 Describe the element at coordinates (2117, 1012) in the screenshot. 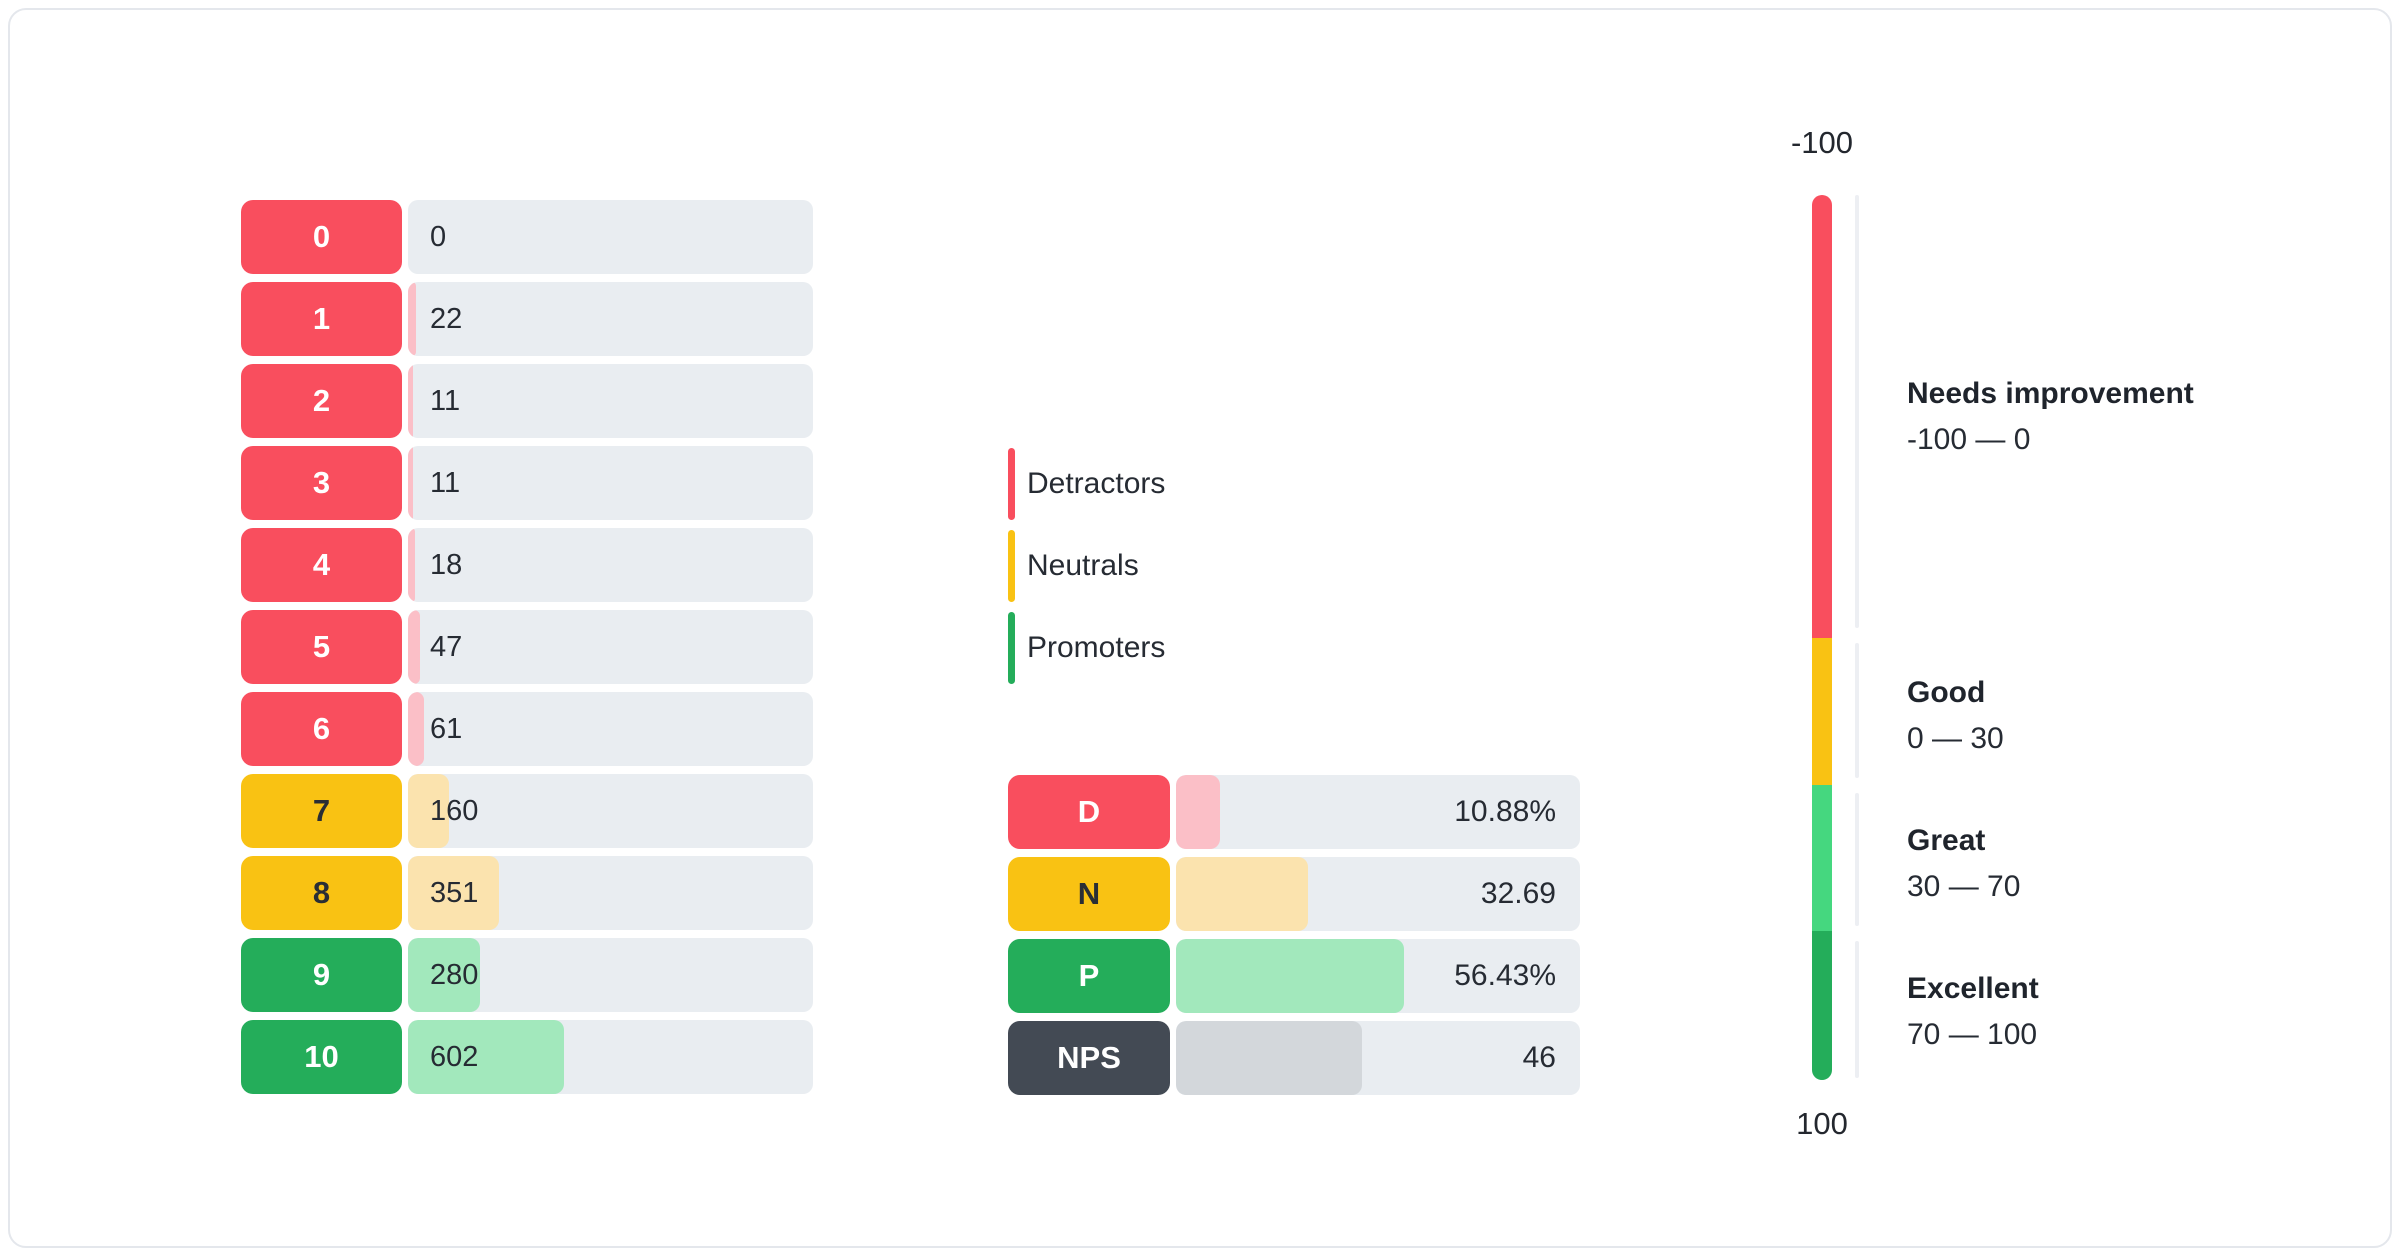

I see `gauge-label-excellent: Excellent 70 — 100` at that location.